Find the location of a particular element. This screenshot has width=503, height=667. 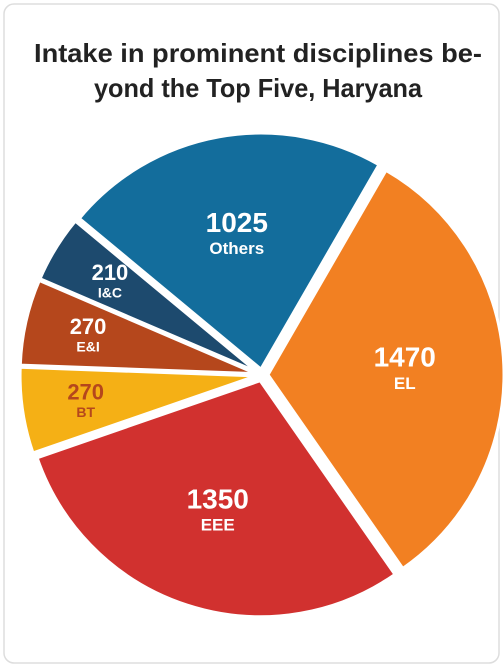

chart-title: Intake in prominent disciplines be- is located at coordinates (258, 53).